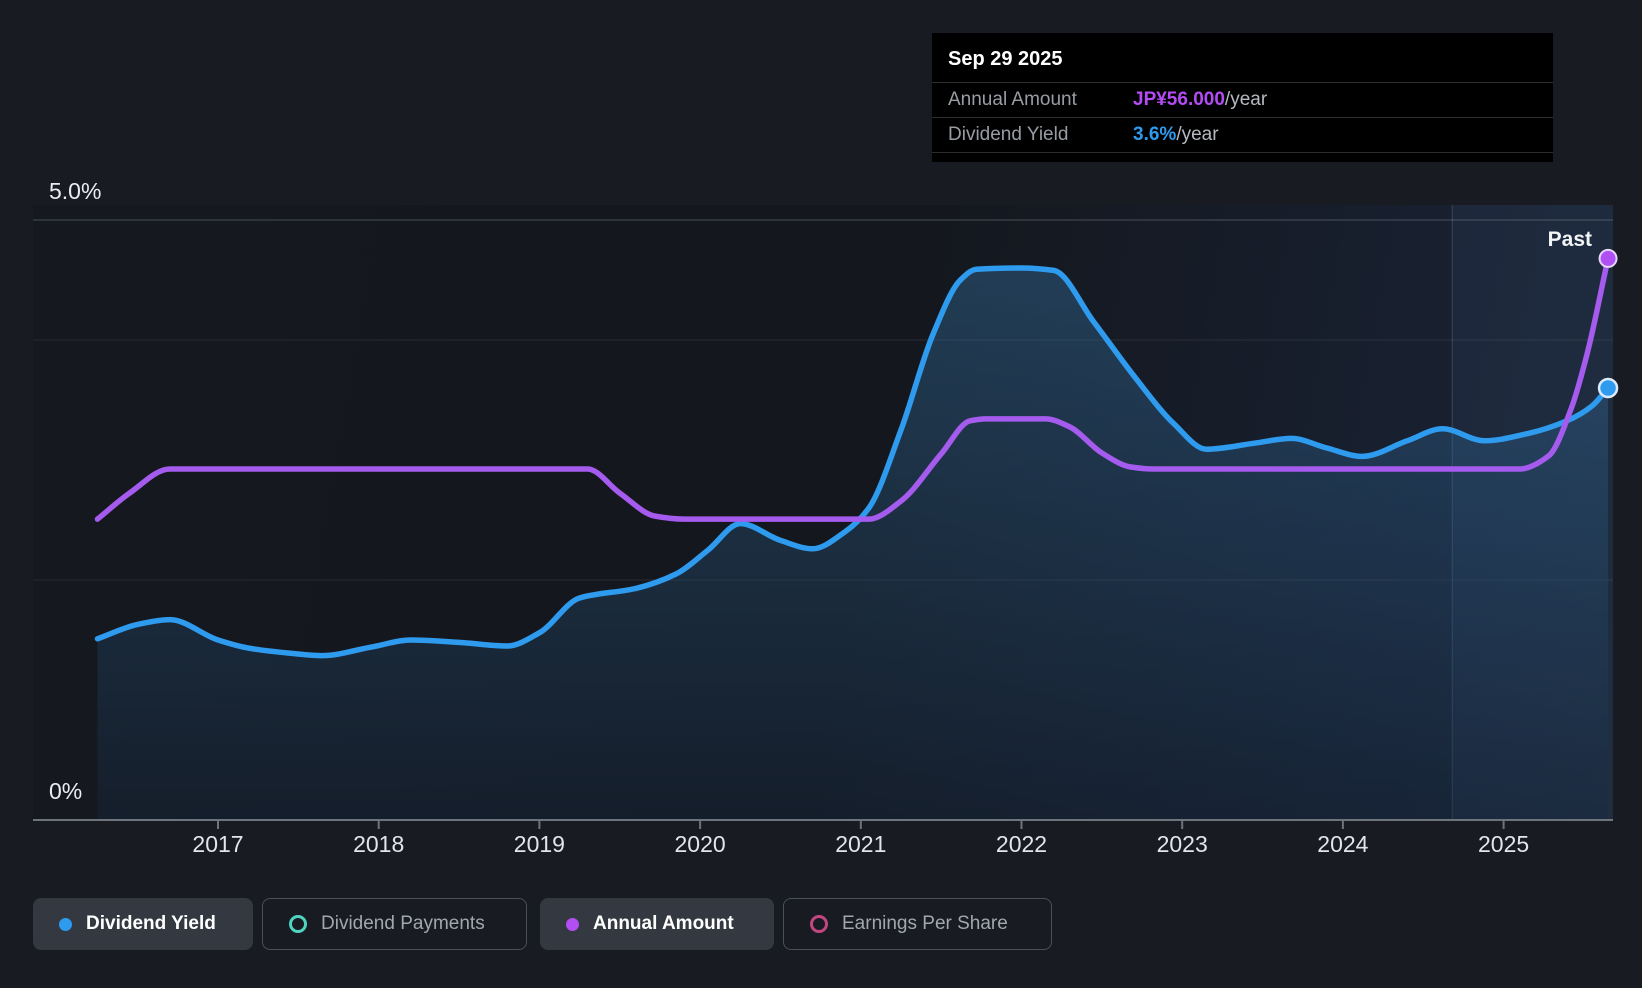 The height and width of the screenshot is (988, 1642). I want to click on legend-label: Annual Amount, so click(663, 923).